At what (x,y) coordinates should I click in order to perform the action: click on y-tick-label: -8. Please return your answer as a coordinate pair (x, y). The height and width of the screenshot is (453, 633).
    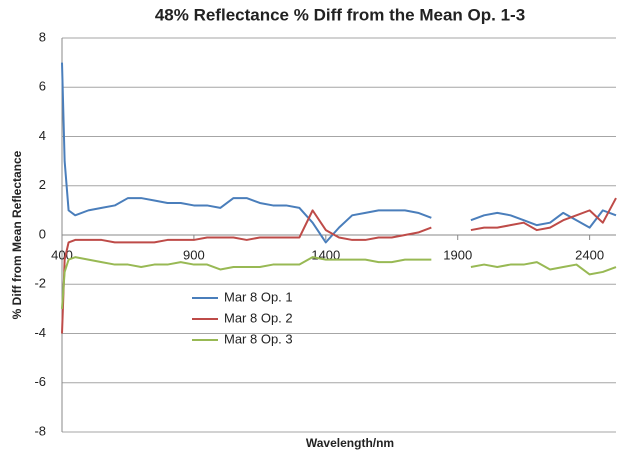
    Looking at the image, I should click on (40, 430).